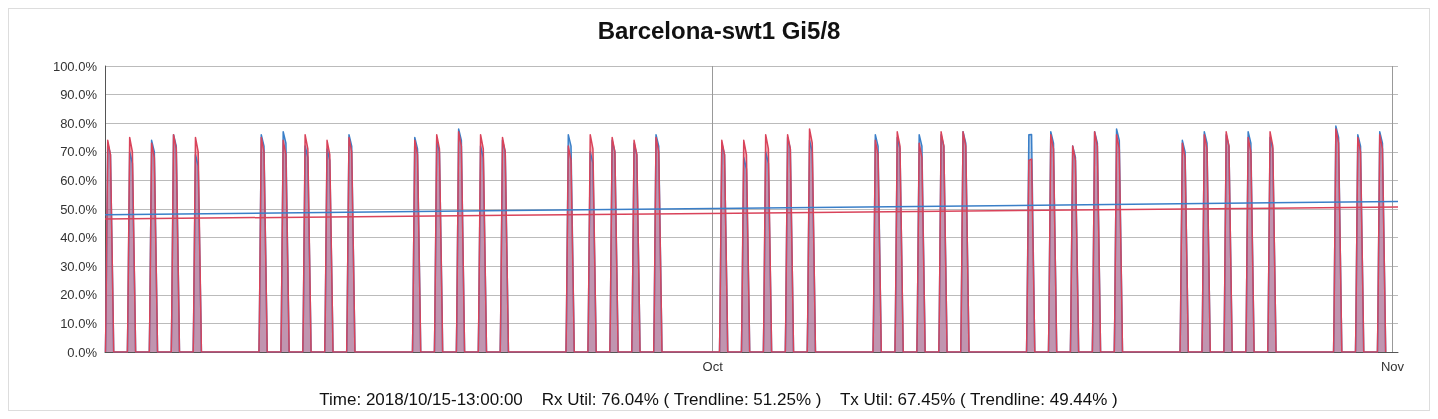 The height and width of the screenshot is (419, 1438). Describe the element at coordinates (79, 266) in the screenshot. I see `y-tick-label: 30.0%` at that location.